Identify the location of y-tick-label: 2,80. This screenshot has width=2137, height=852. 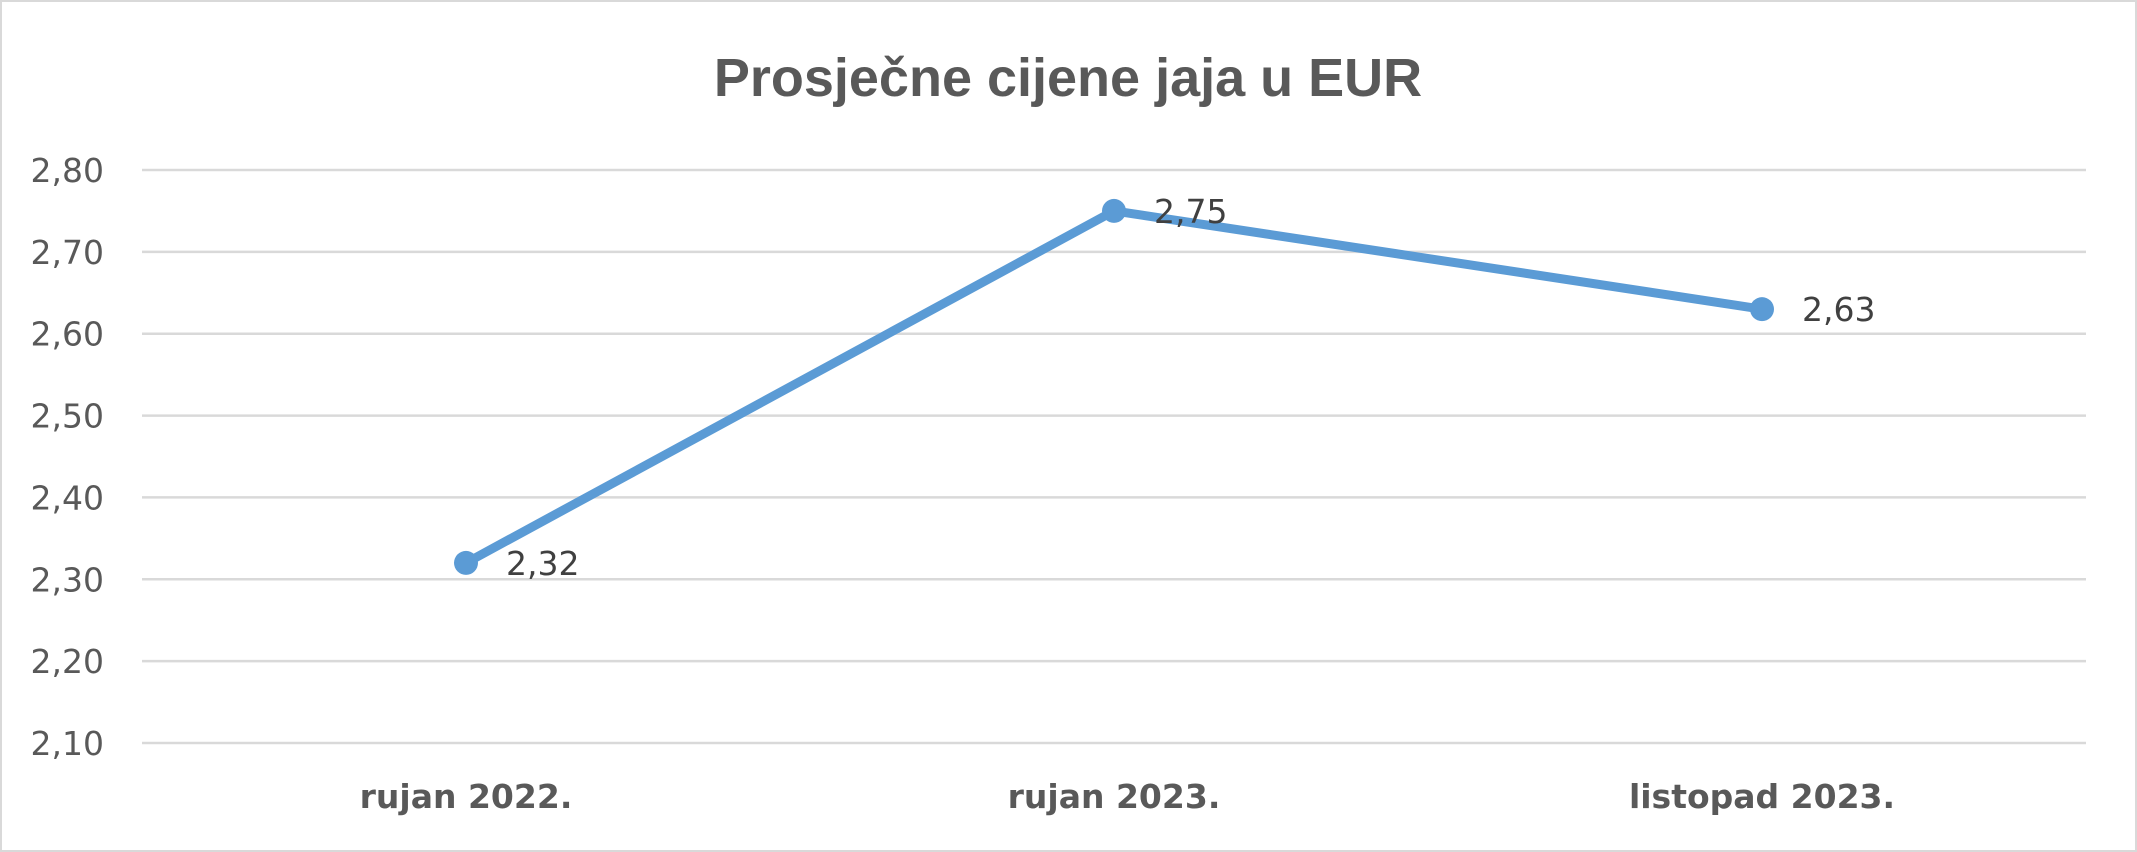
(67, 170).